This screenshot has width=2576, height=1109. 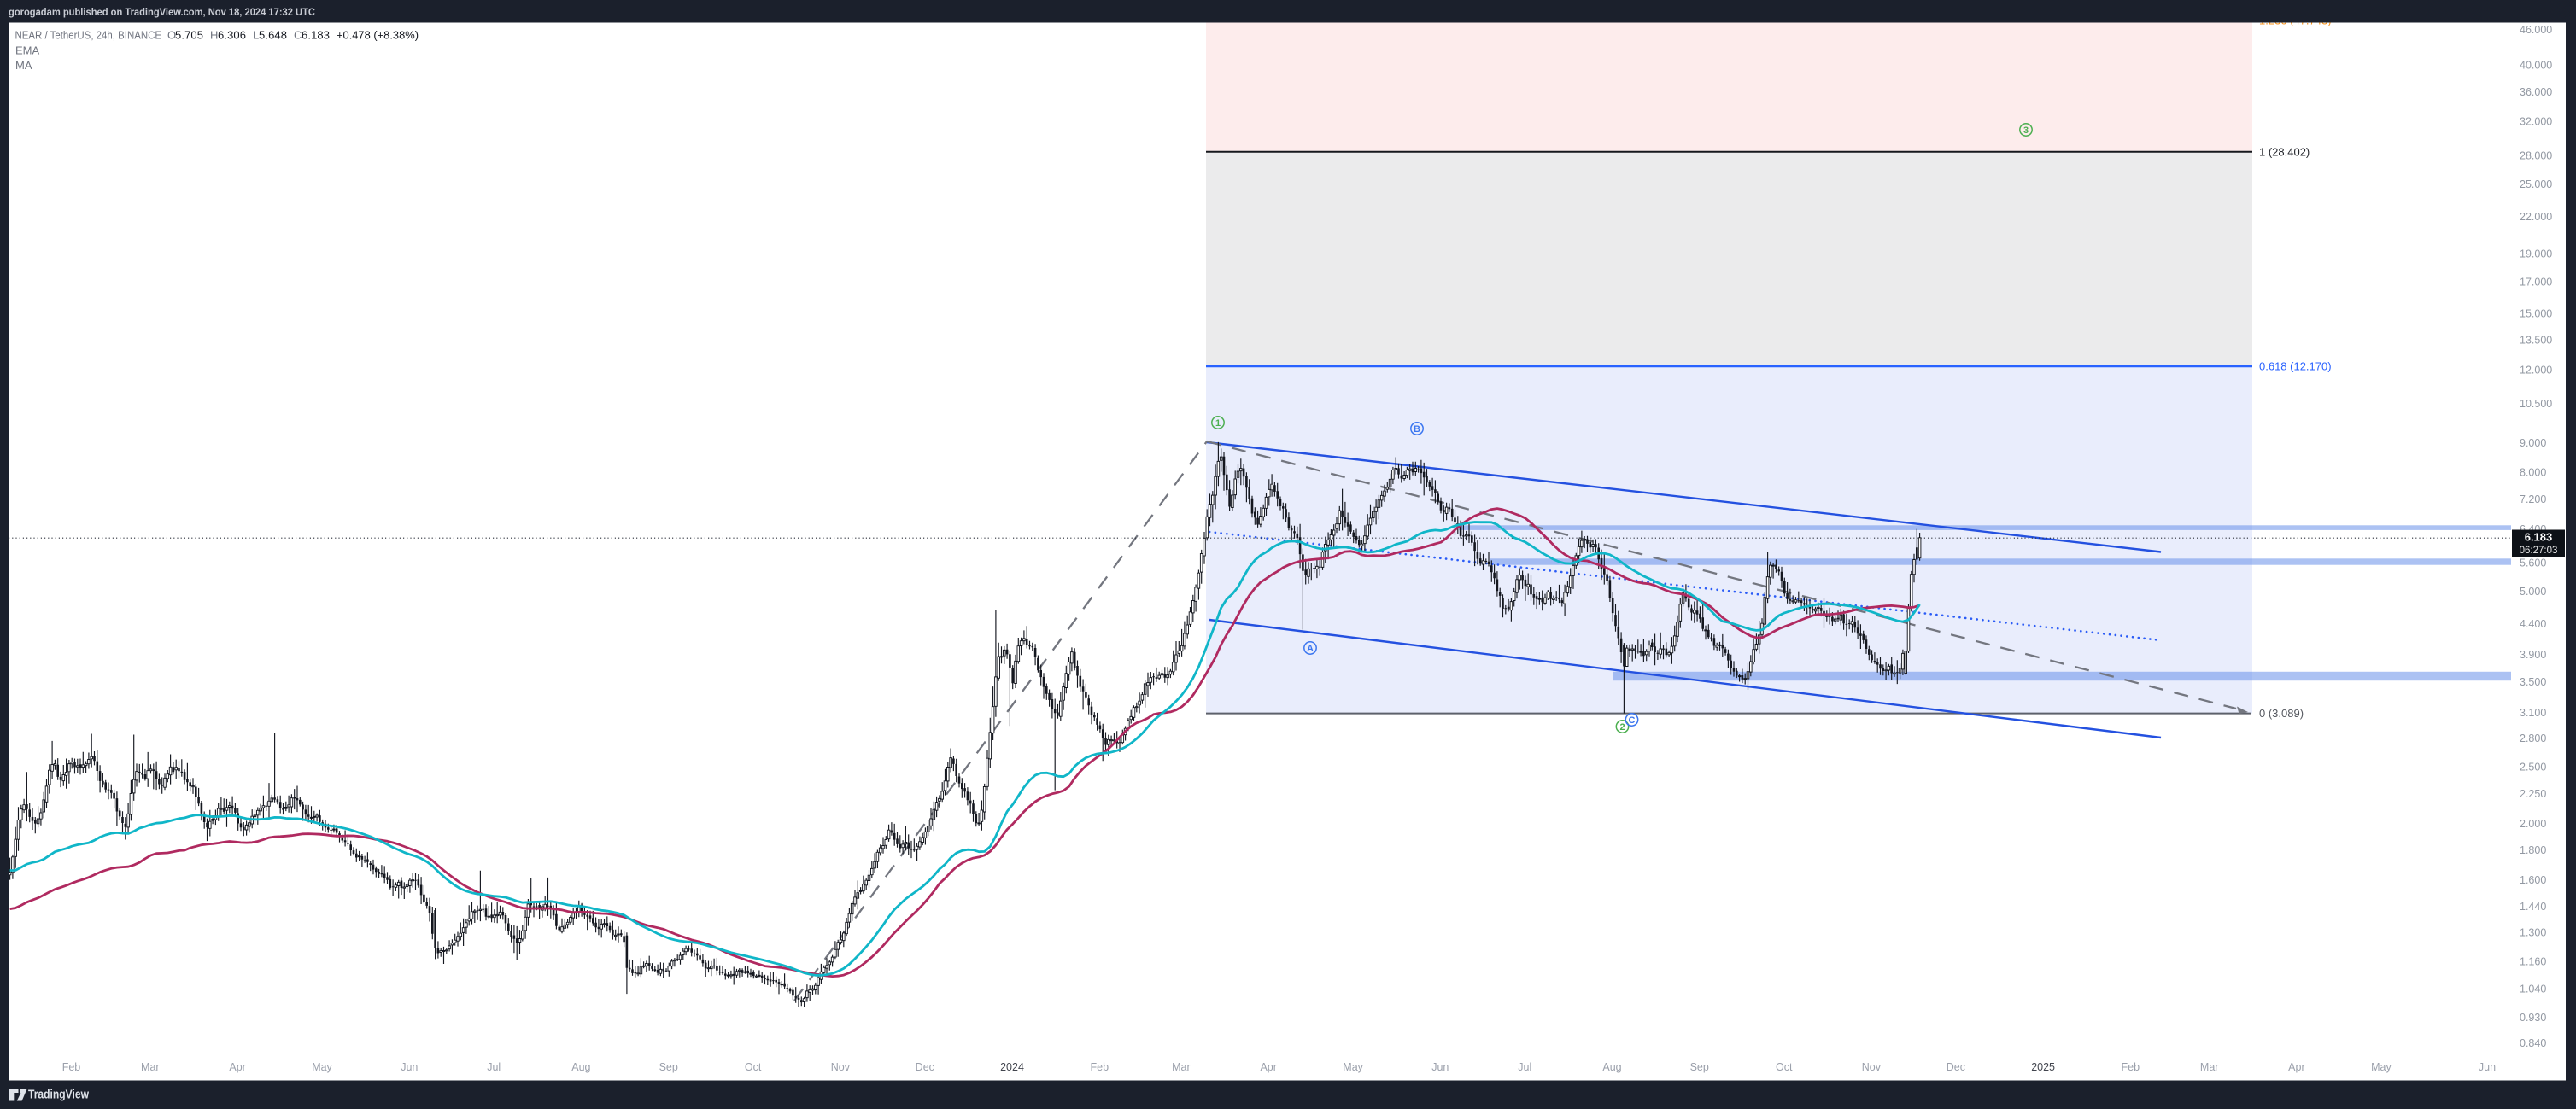 What do you see at coordinates (2536, 217) in the screenshot?
I see `svg-text: 22.000` at bounding box center [2536, 217].